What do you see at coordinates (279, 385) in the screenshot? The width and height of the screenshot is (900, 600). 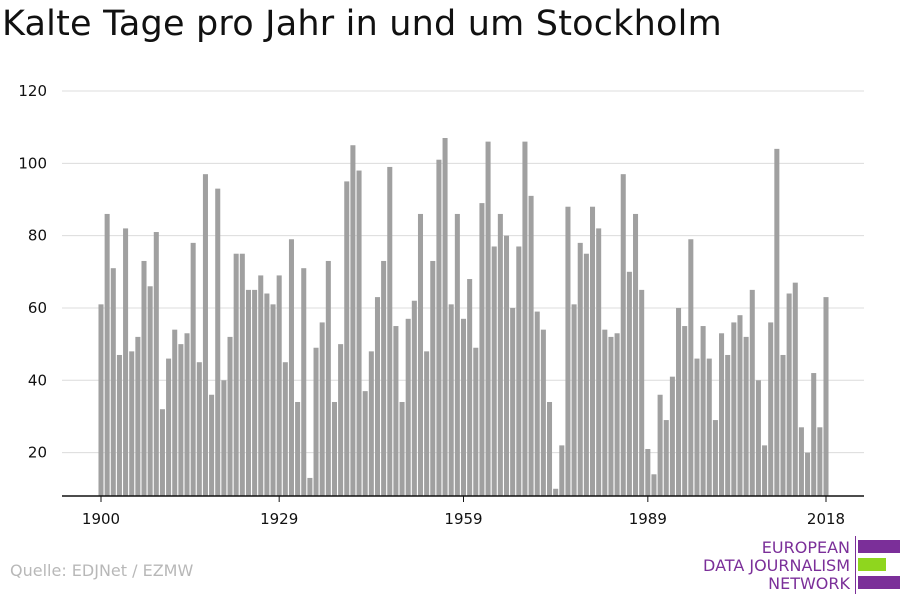 I see `bar-1929` at bounding box center [279, 385].